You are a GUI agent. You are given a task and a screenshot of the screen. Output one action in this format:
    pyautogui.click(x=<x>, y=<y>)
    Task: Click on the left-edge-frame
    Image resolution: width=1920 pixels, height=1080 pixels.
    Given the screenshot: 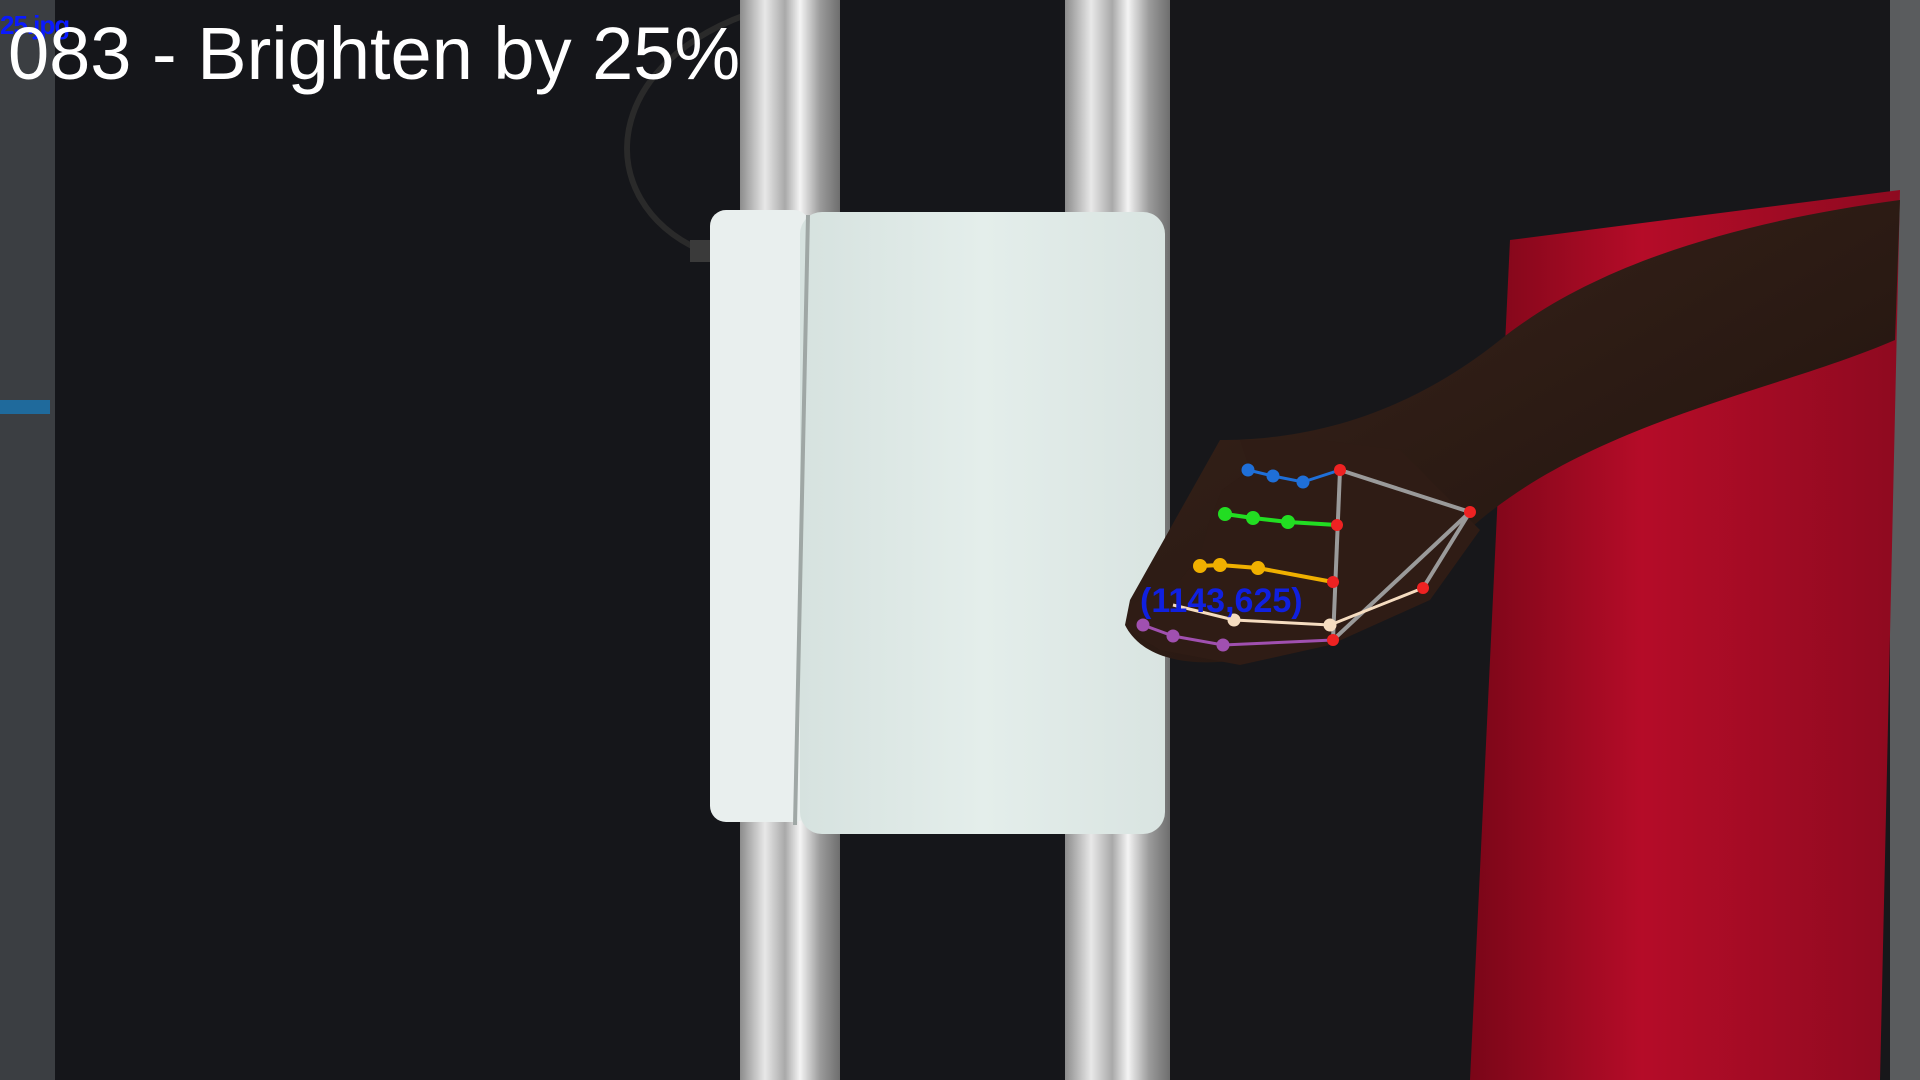 What is the action you would take?
    pyautogui.click(x=27, y=540)
    